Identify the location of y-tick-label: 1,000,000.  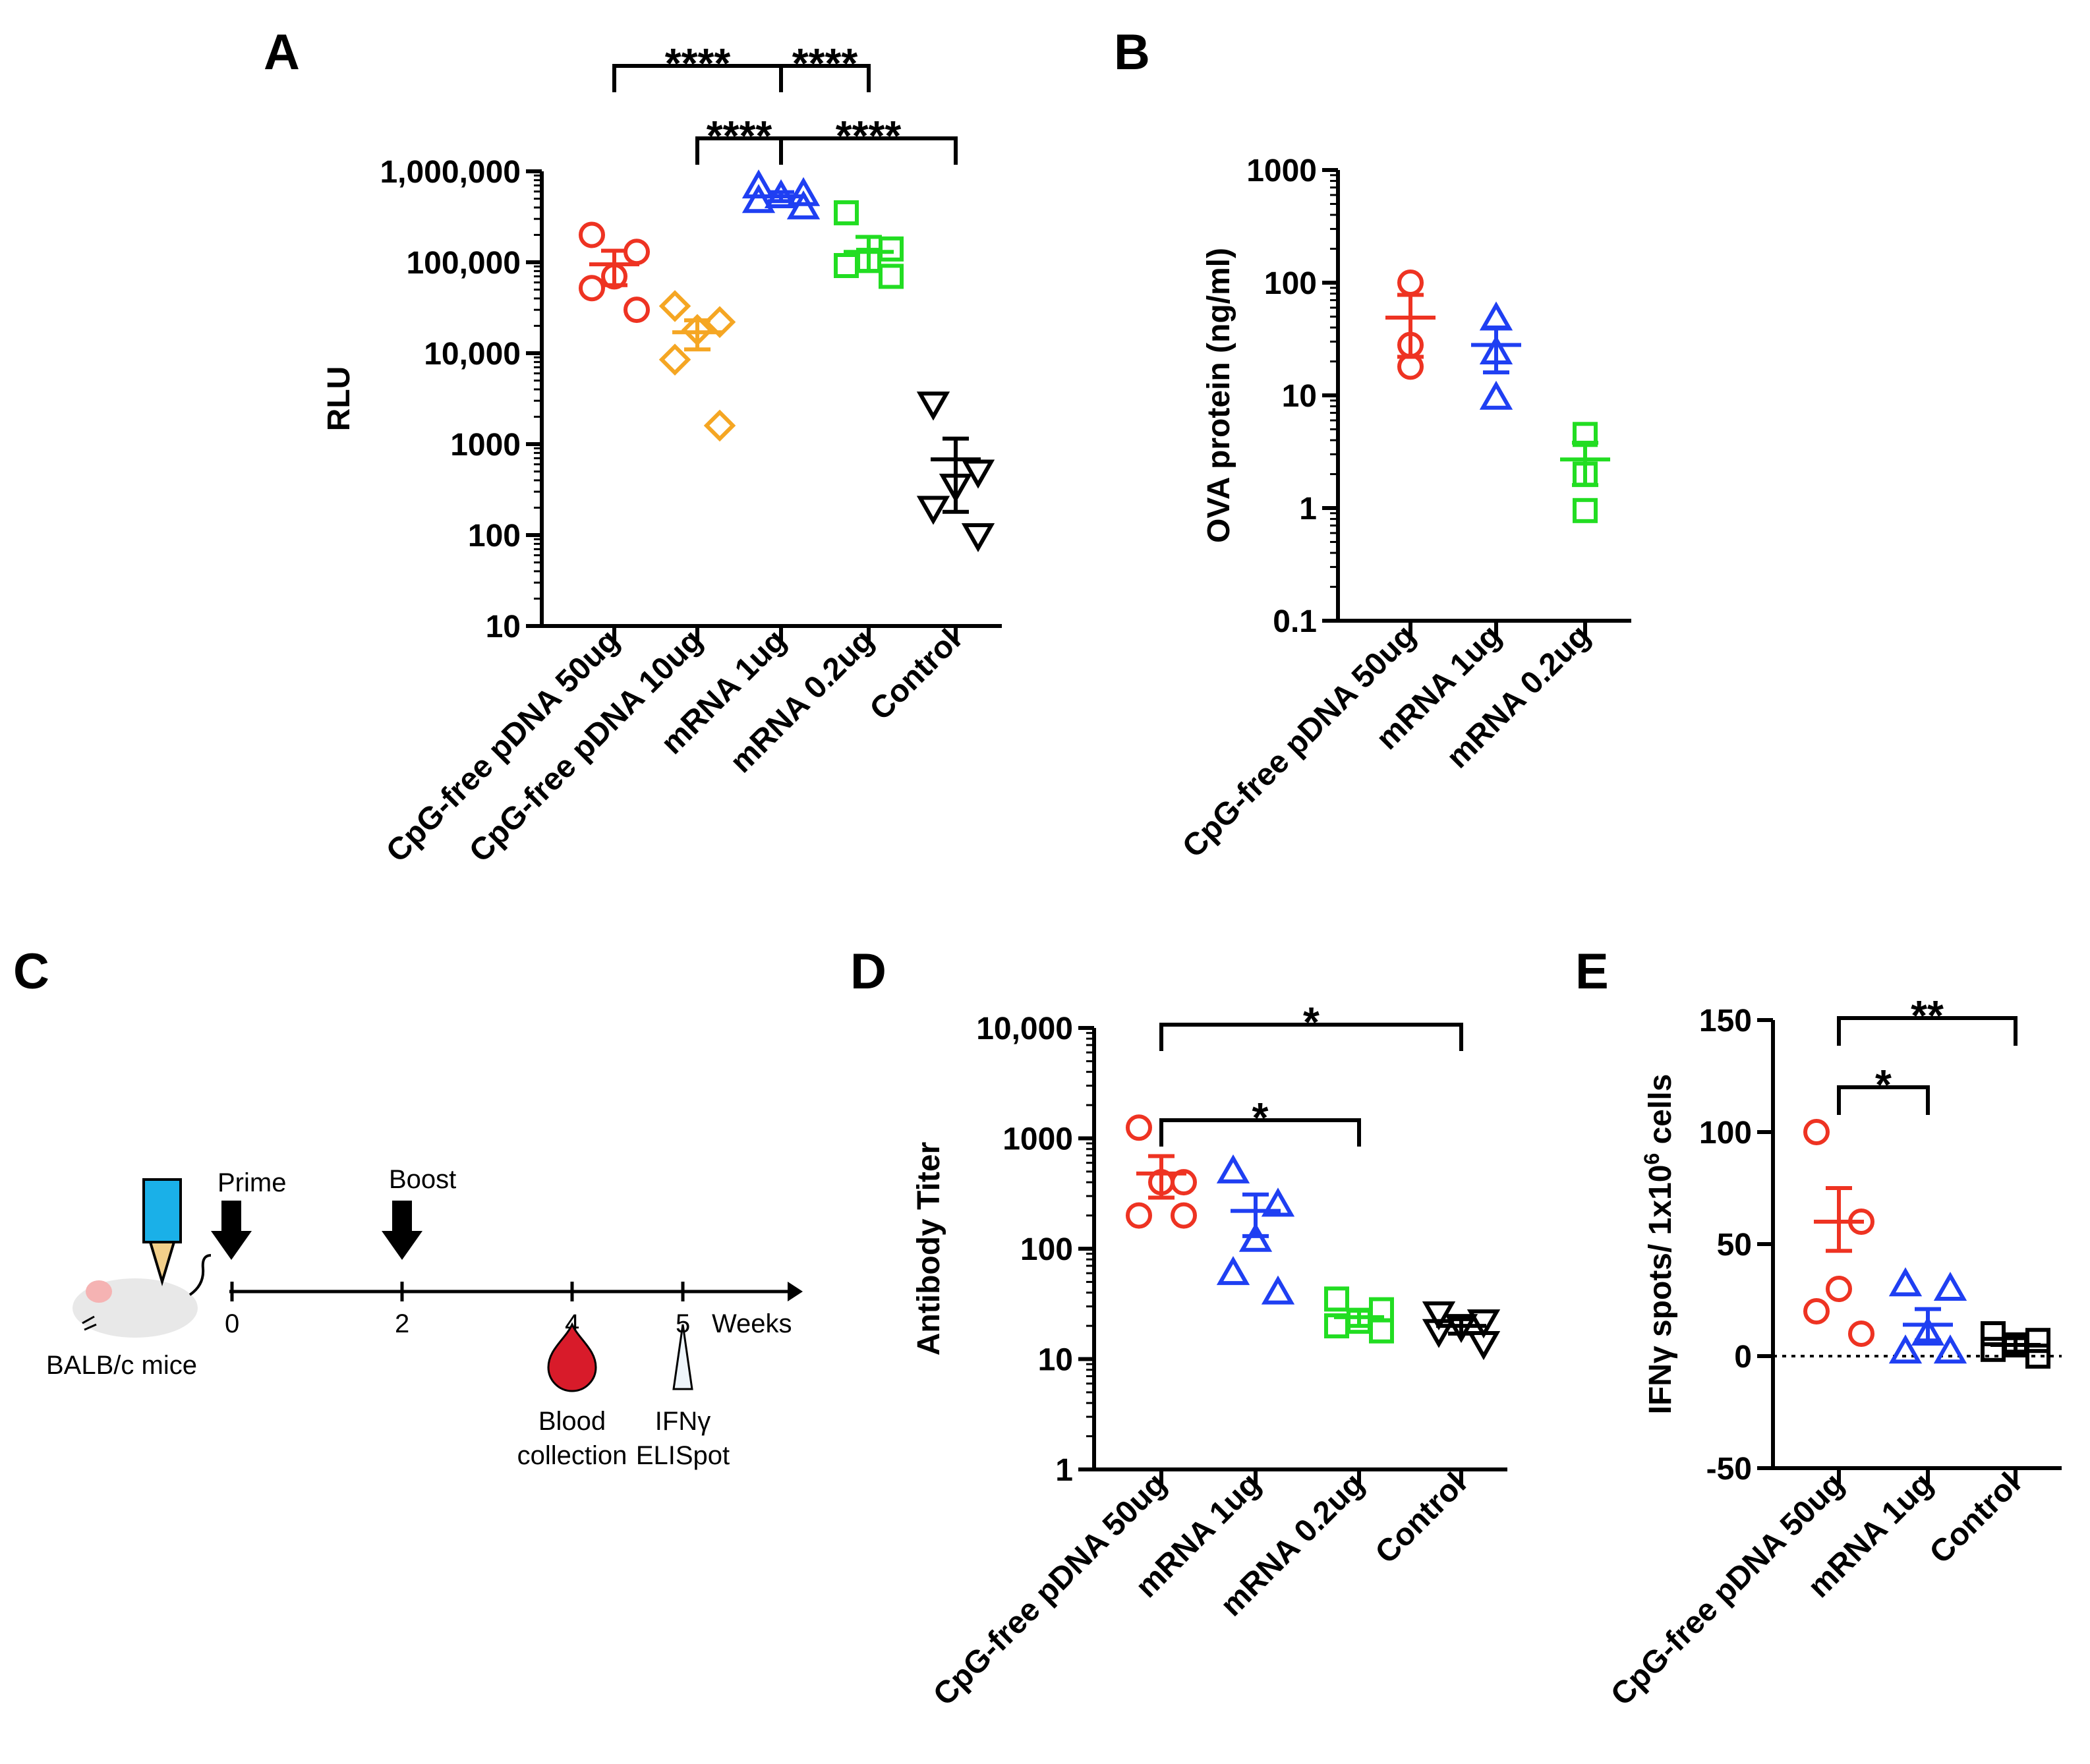
(450, 173).